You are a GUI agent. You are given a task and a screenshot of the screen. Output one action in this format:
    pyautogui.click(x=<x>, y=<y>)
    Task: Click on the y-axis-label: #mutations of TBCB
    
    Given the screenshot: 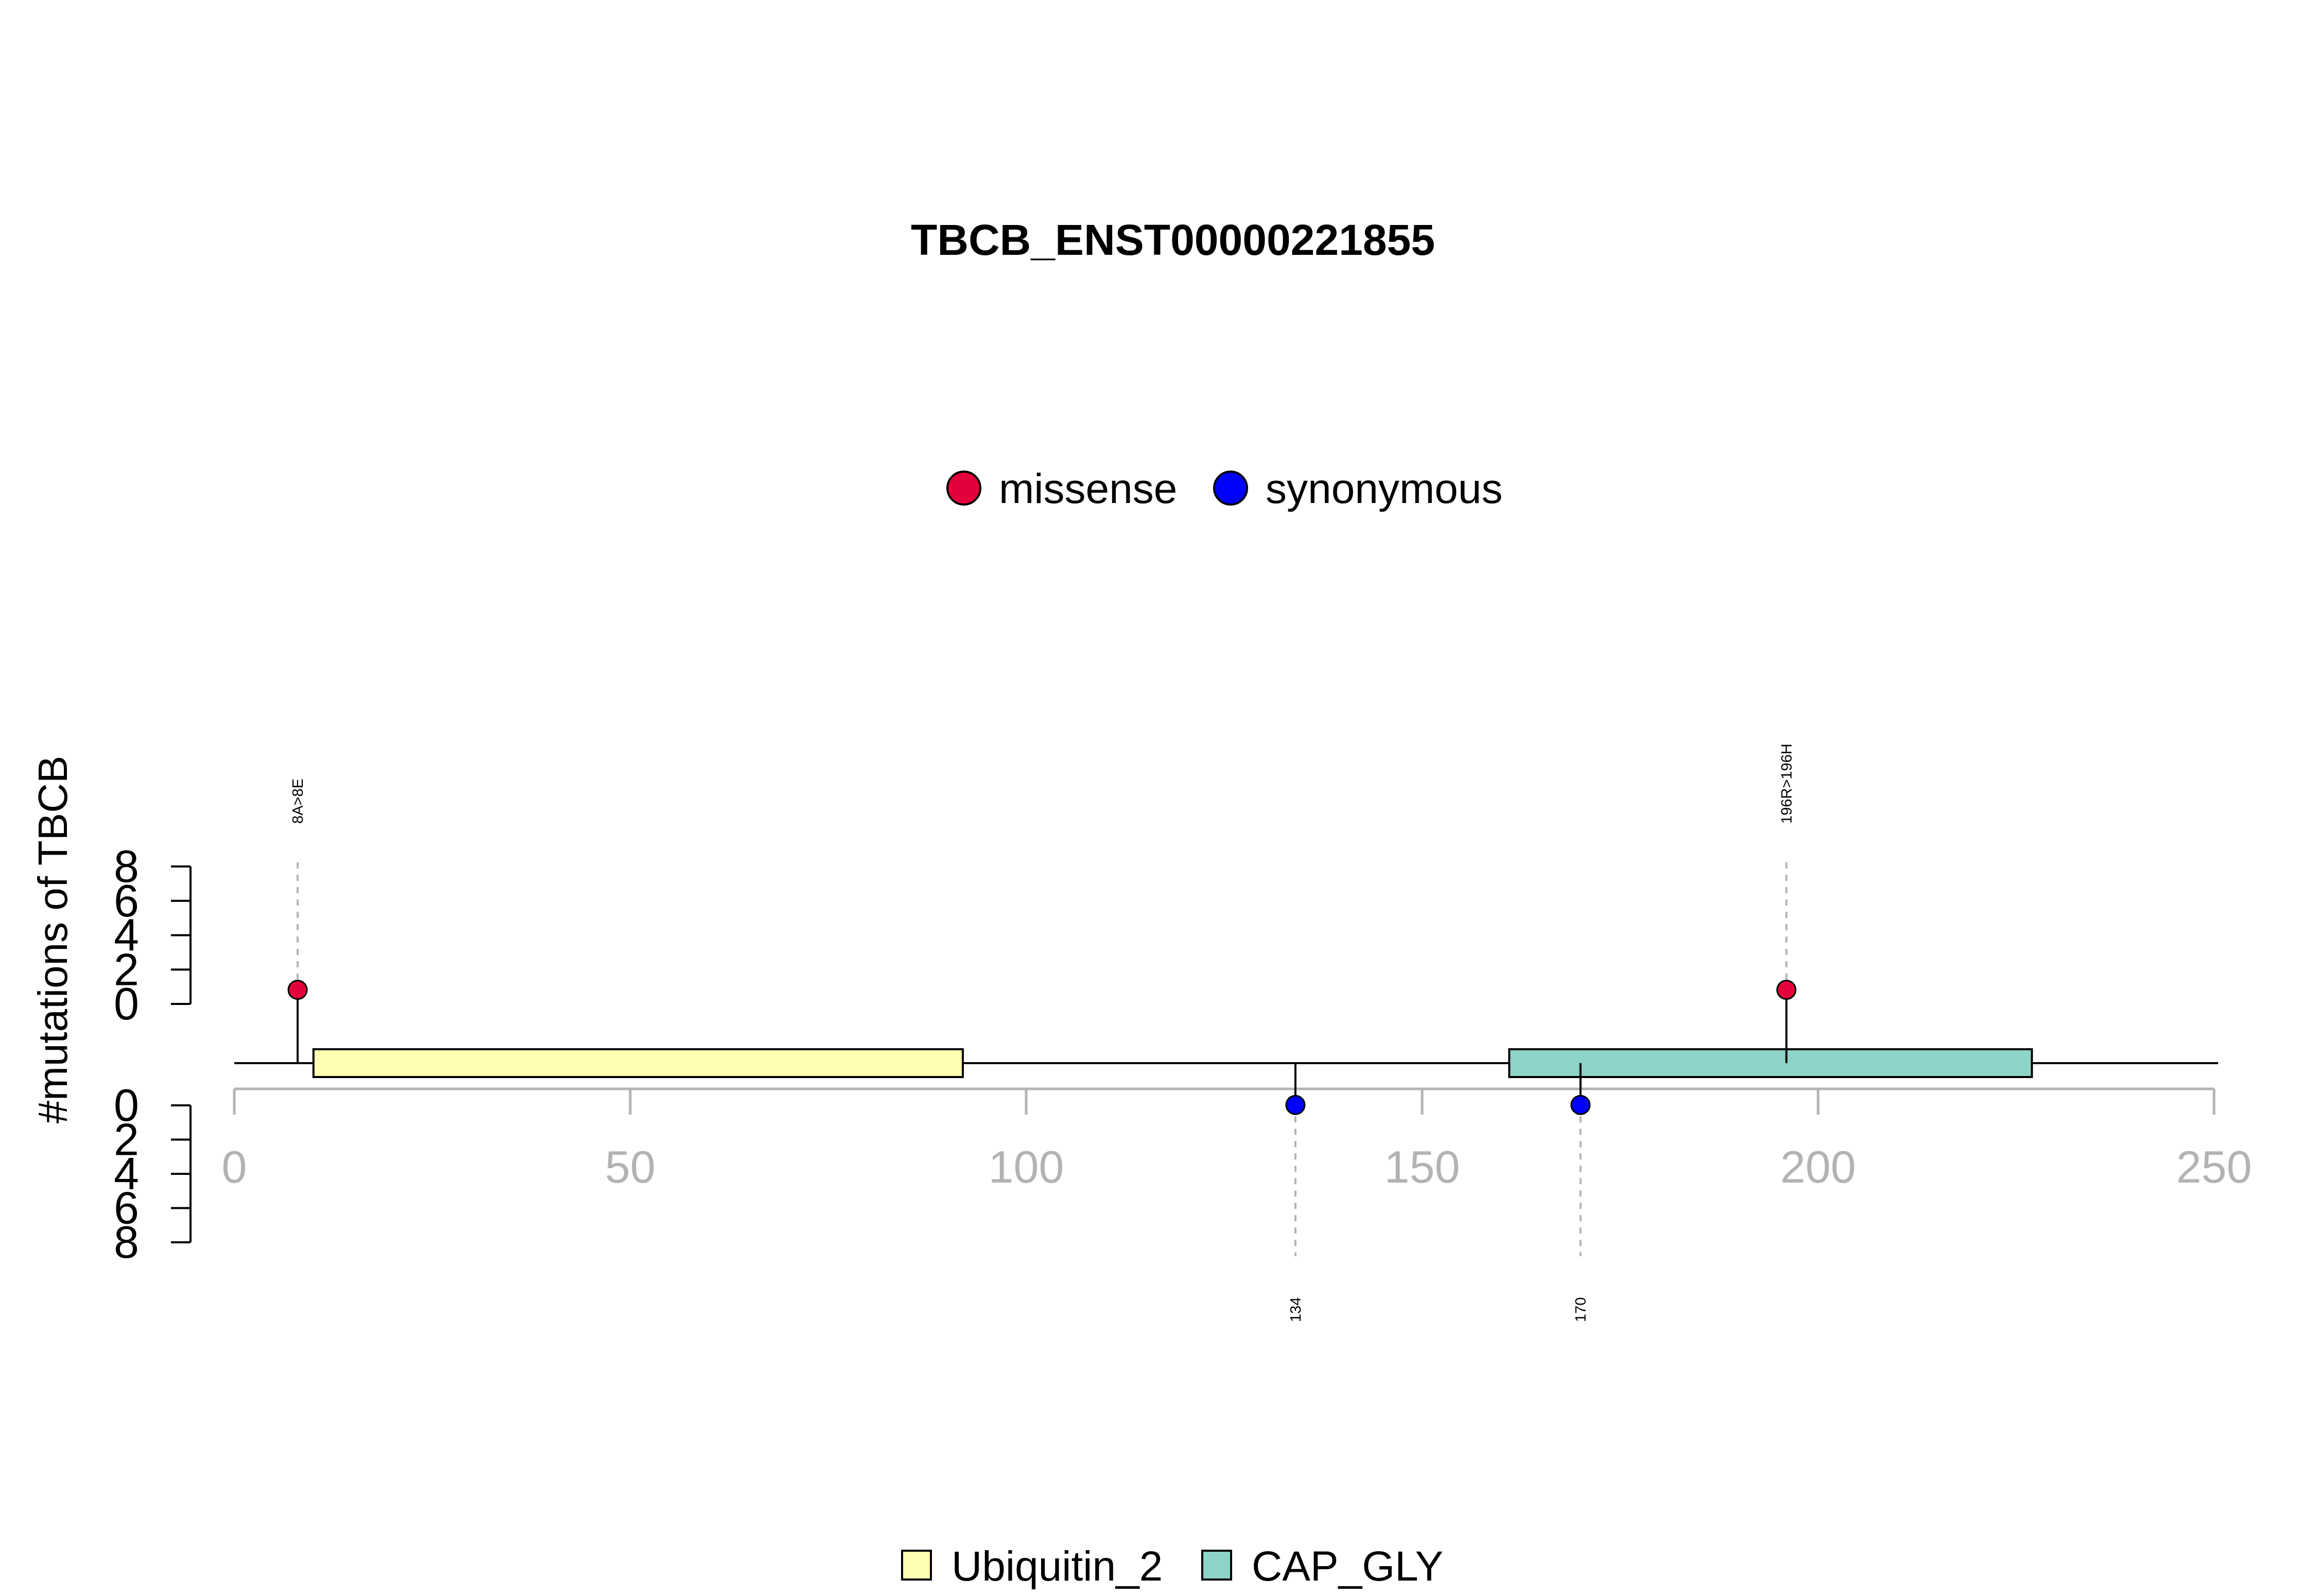 What is the action you would take?
    pyautogui.click(x=53, y=940)
    